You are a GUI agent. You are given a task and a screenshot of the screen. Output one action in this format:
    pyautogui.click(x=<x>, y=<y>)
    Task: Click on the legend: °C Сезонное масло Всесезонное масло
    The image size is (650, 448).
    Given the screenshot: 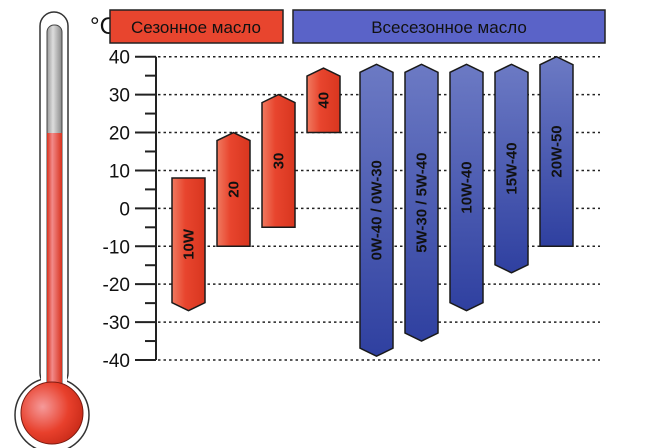 What is the action you would take?
    pyautogui.click(x=348, y=26)
    